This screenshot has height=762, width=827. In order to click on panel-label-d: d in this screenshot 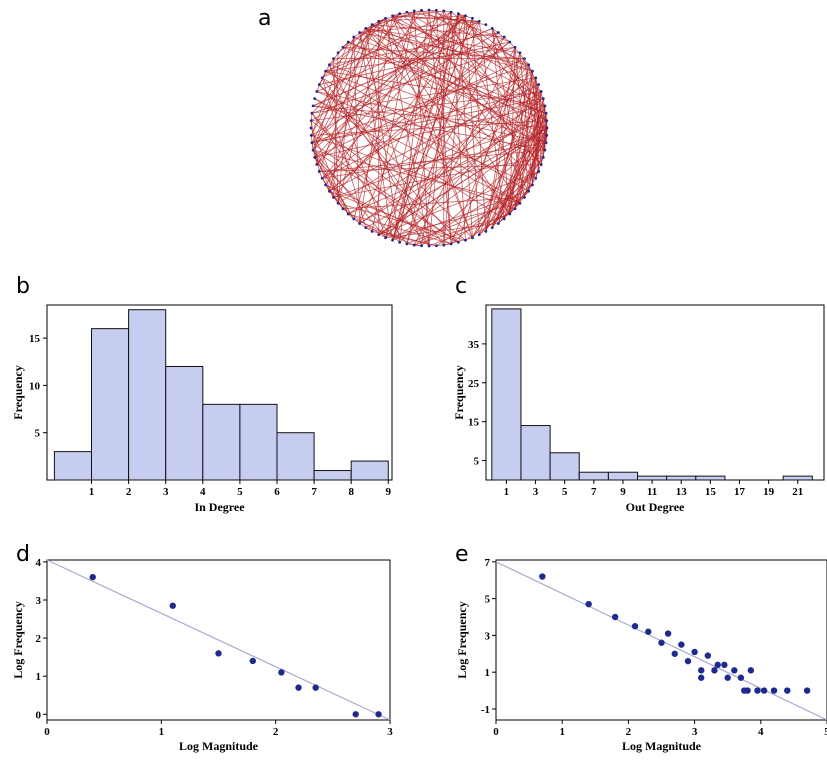, I will do `click(23, 554)`.